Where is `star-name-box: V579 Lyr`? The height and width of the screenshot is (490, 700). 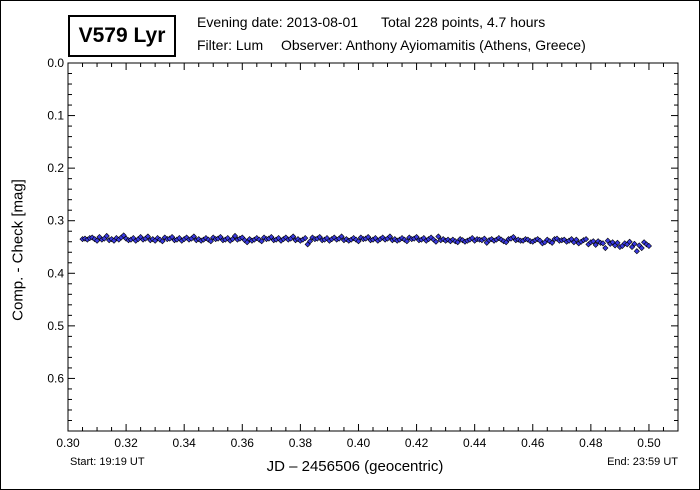
star-name-box: V579 Lyr is located at coordinates (122, 36).